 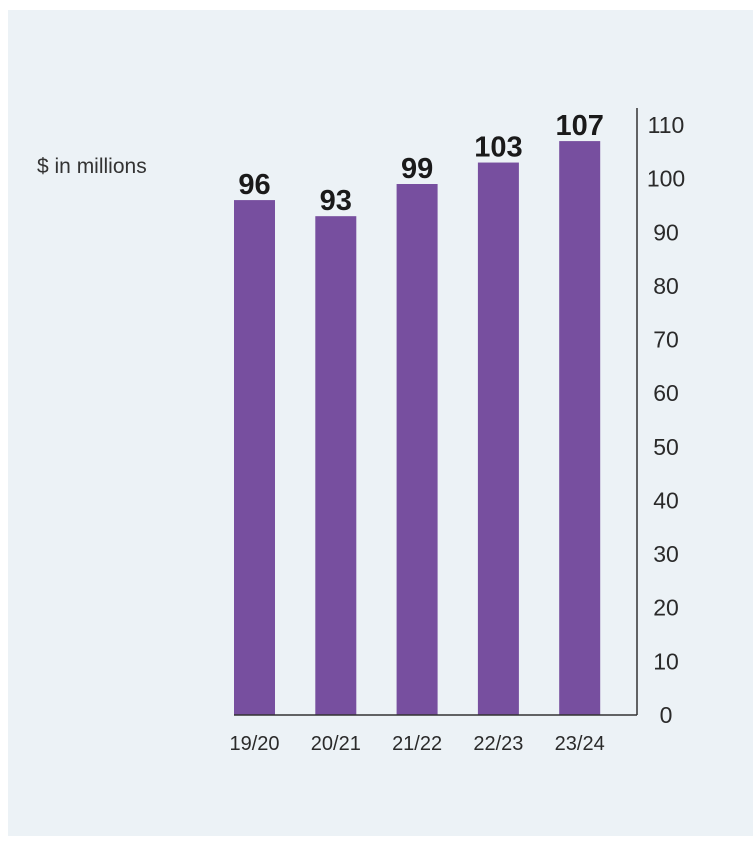 I want to click on data-label: 103, so click(x=498, y=148).